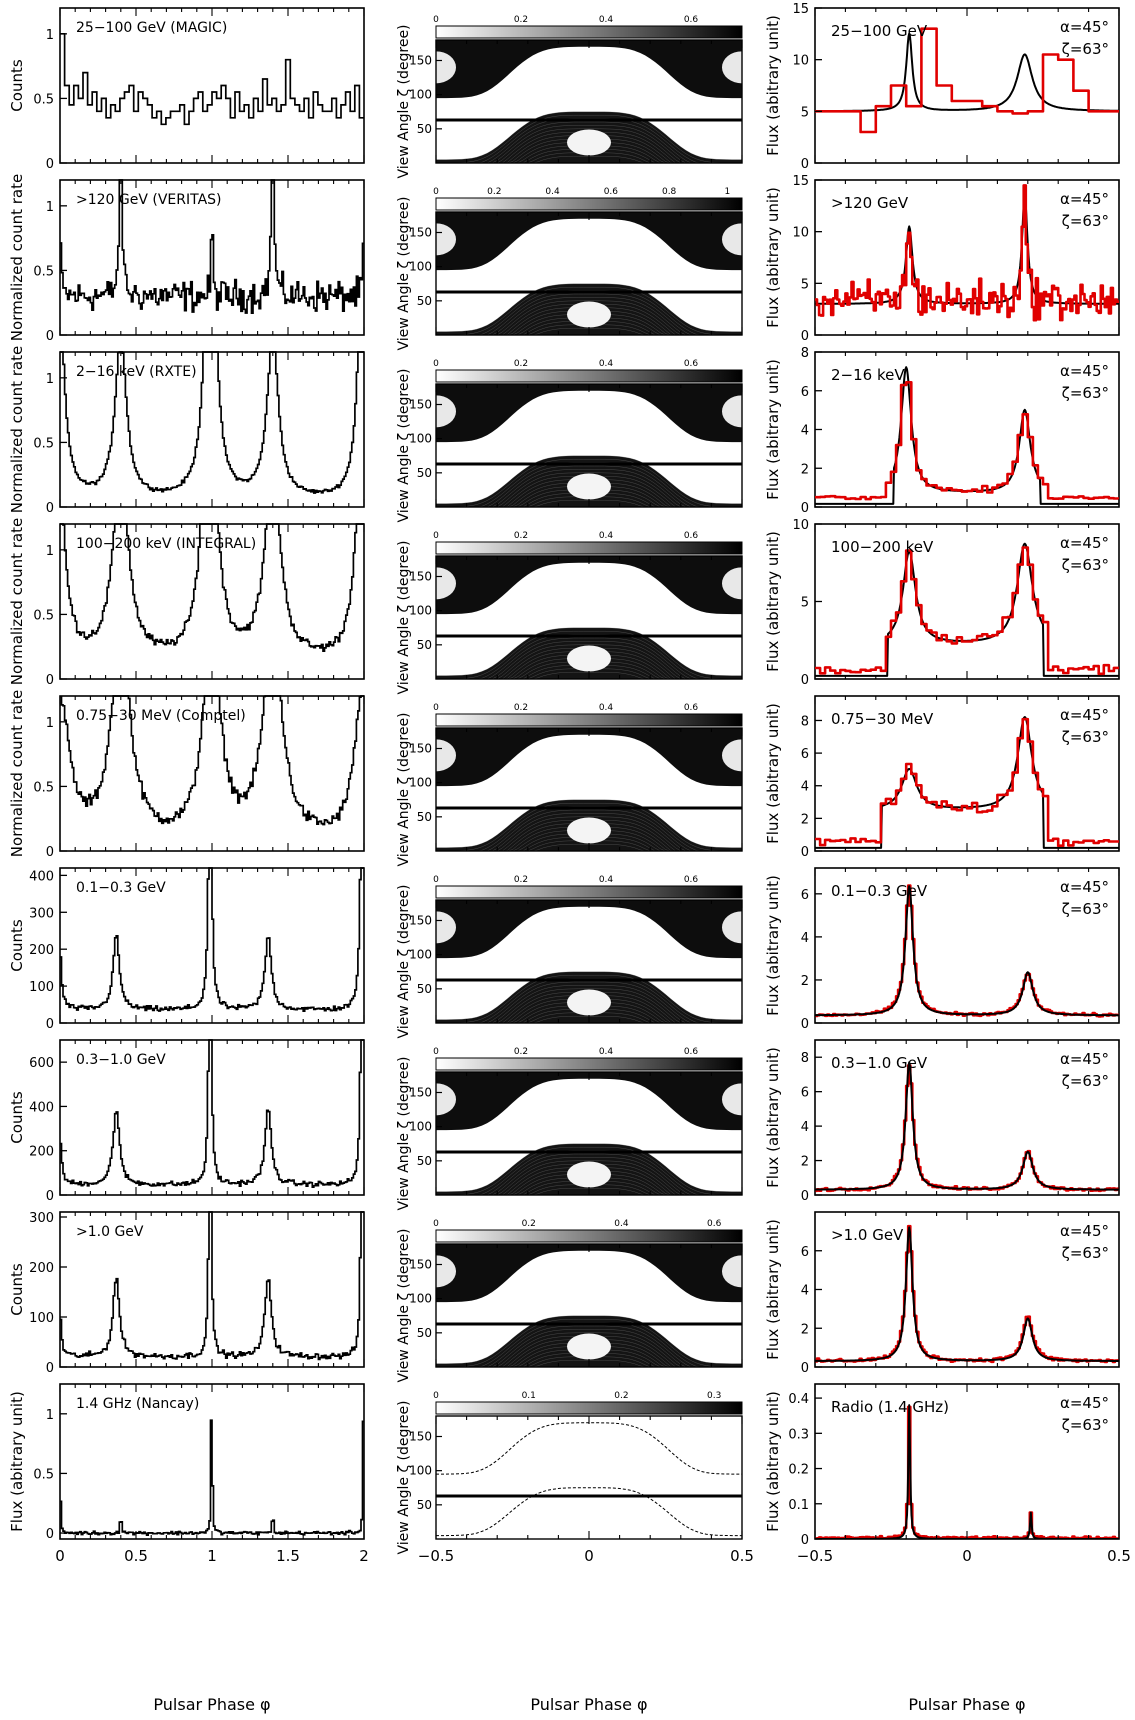  Describe the element at coordinates (589, 1236) in the screenshot. I see `colorbar` at that location.